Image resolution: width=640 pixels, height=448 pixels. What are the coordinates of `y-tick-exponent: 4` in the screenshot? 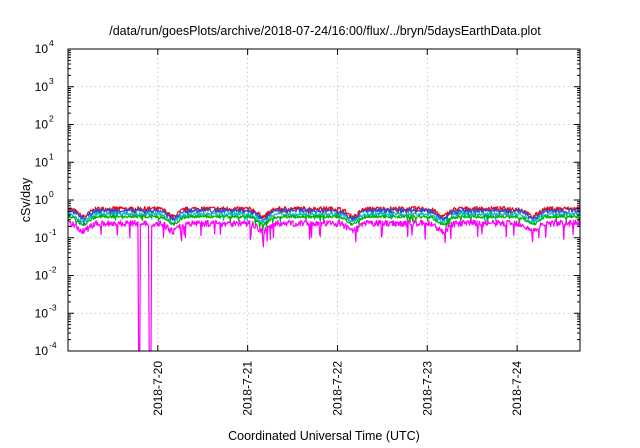 It's located at (51, 43).